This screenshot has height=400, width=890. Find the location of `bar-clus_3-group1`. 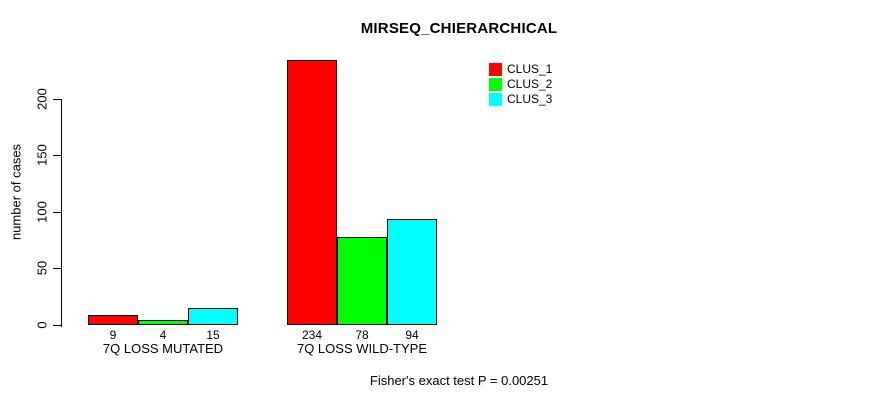

bar-clus_3-group1 is located at coordinates (213, 316).